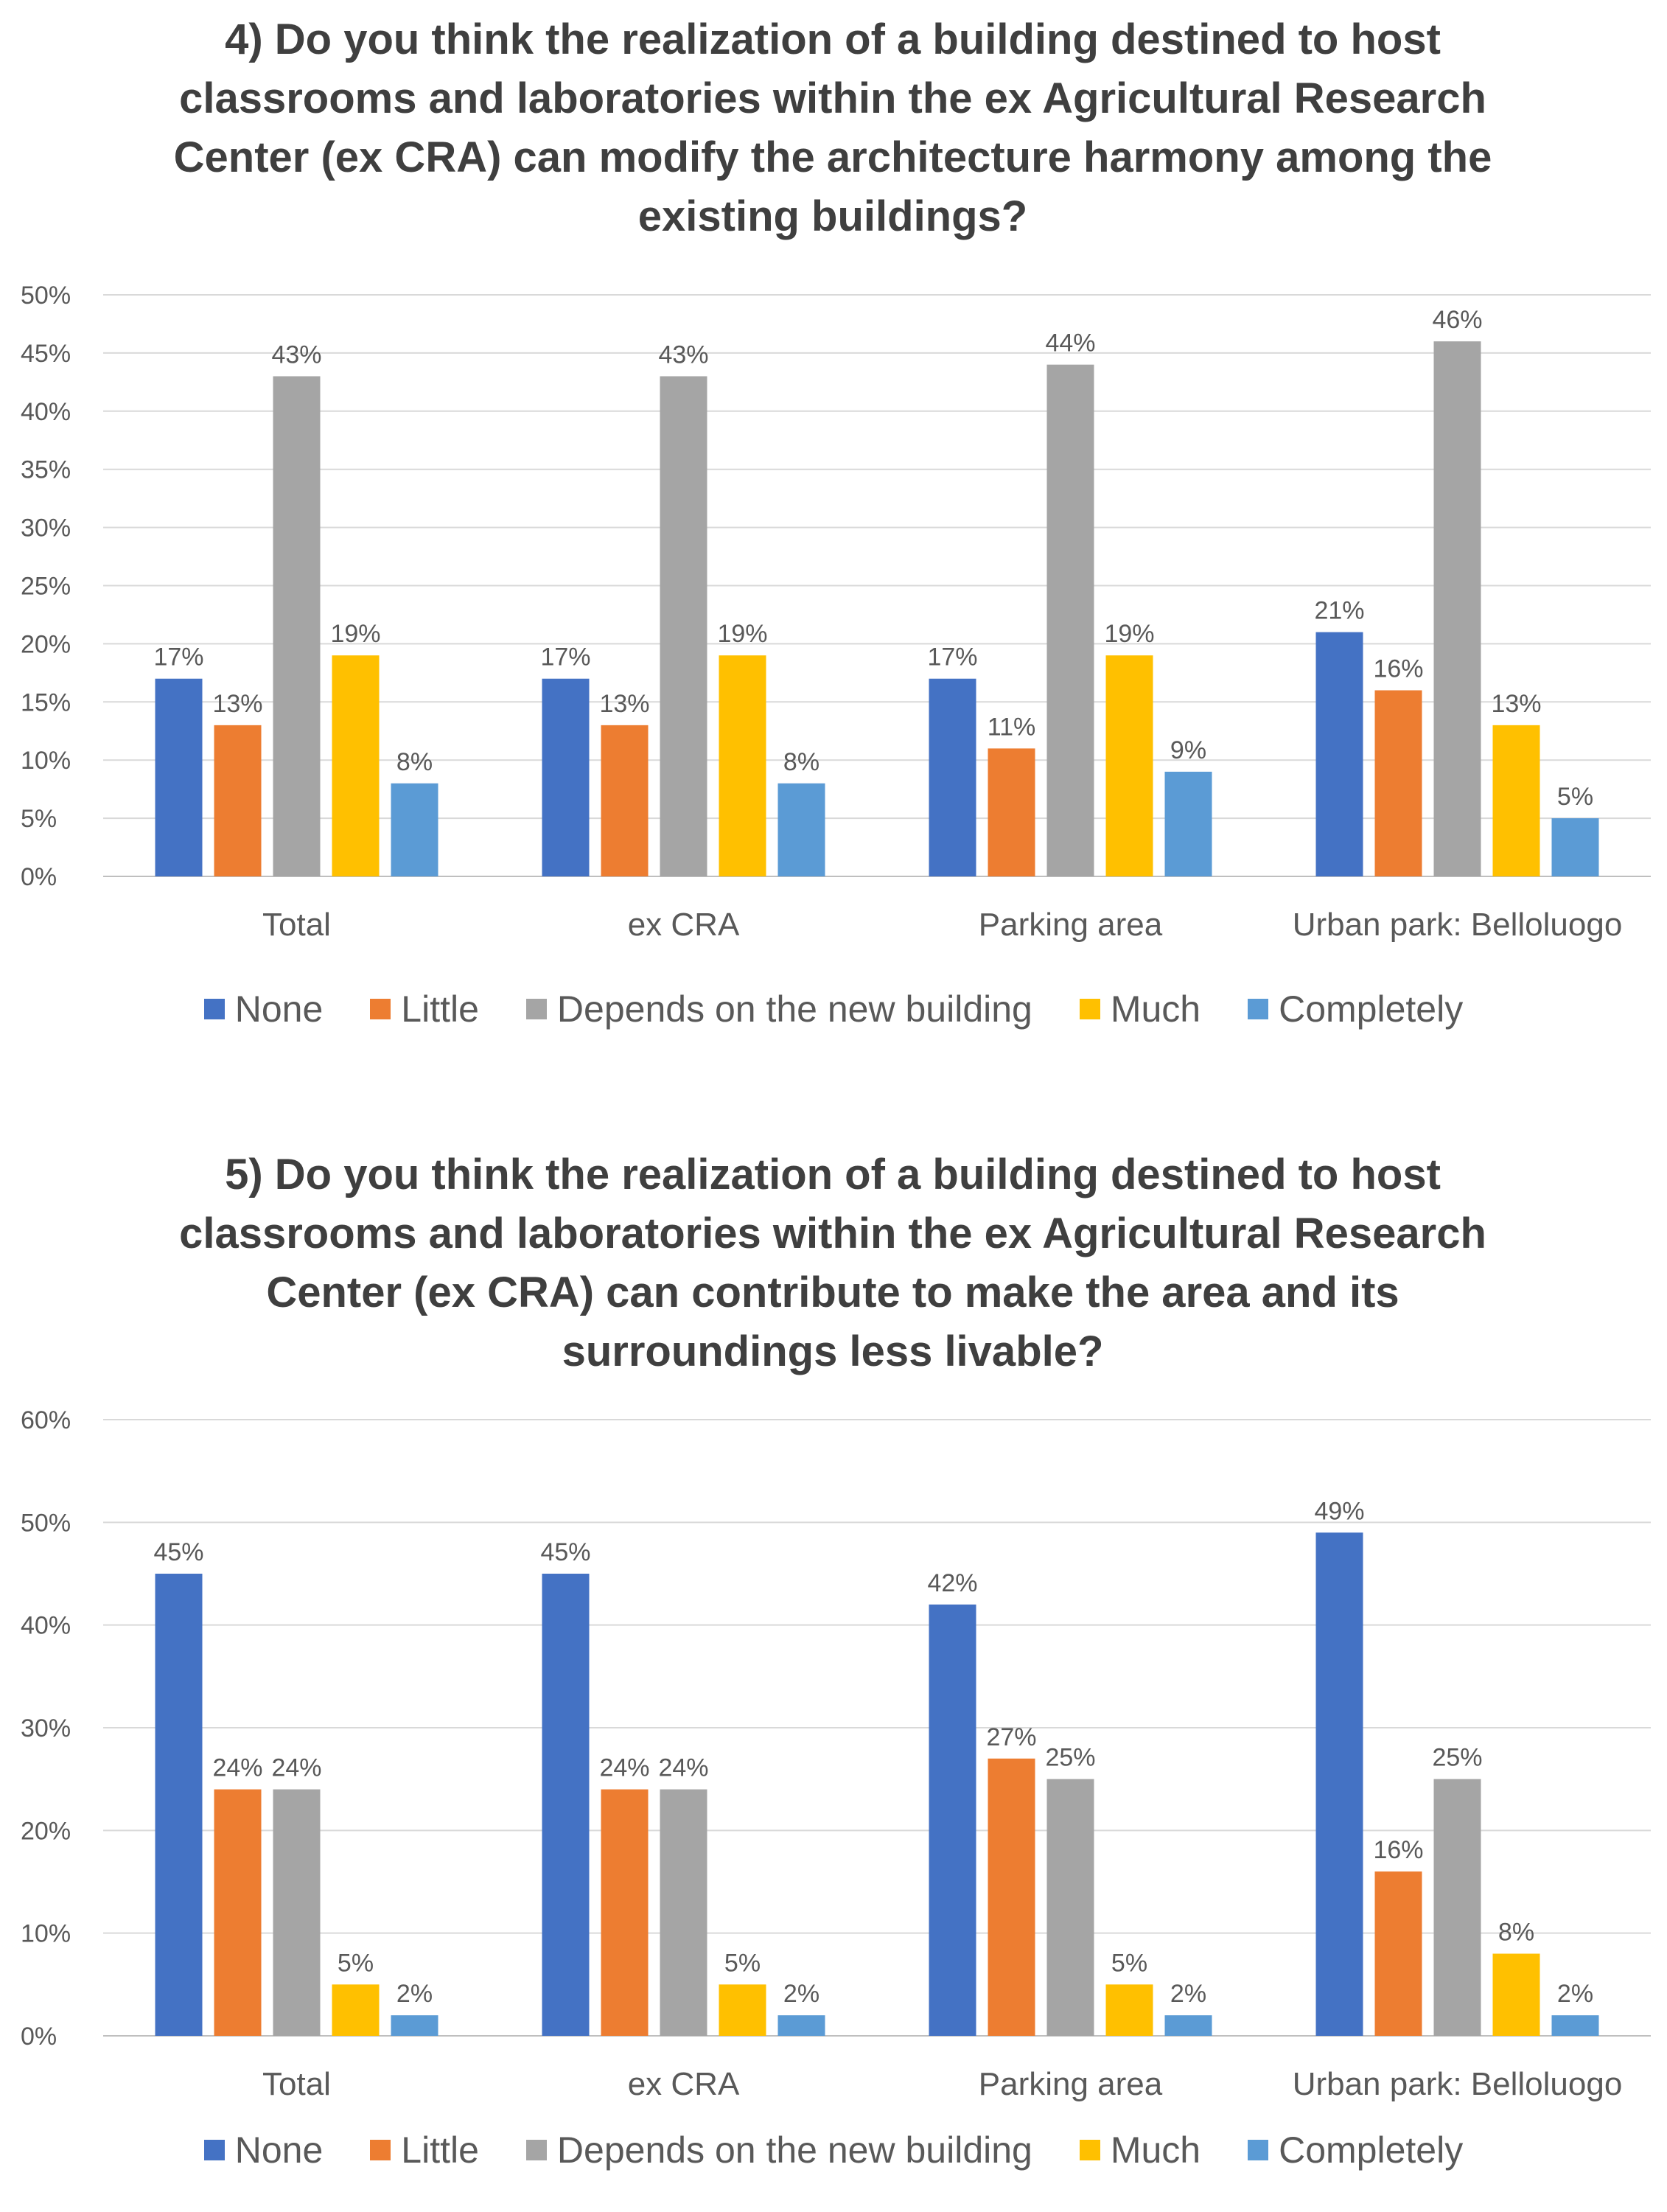 The width and height of the screenshot is (1667, 2212). Describe the element at coordinates (1070, 343) in the screenshot. I see `data-label: 44%` at that location.